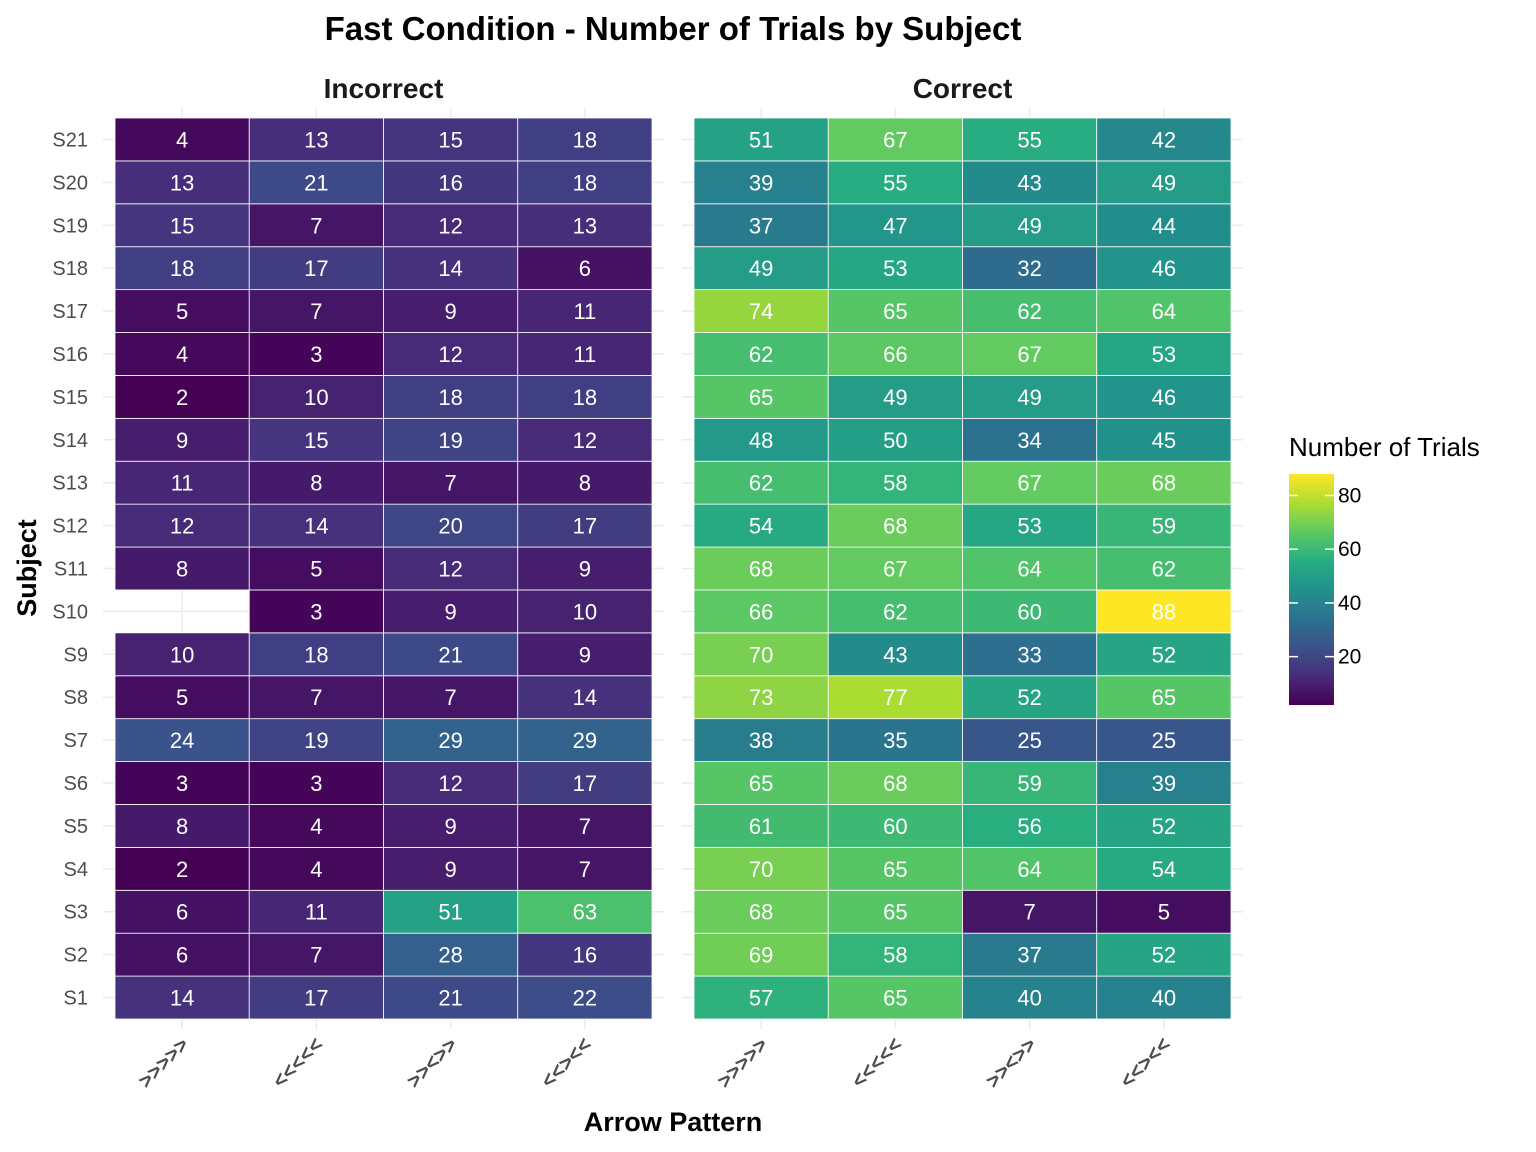  What do you see at coordinates (761, 654) in the screenshot?
I see `cell-value-label: 70` at bounding box center [761, 654].